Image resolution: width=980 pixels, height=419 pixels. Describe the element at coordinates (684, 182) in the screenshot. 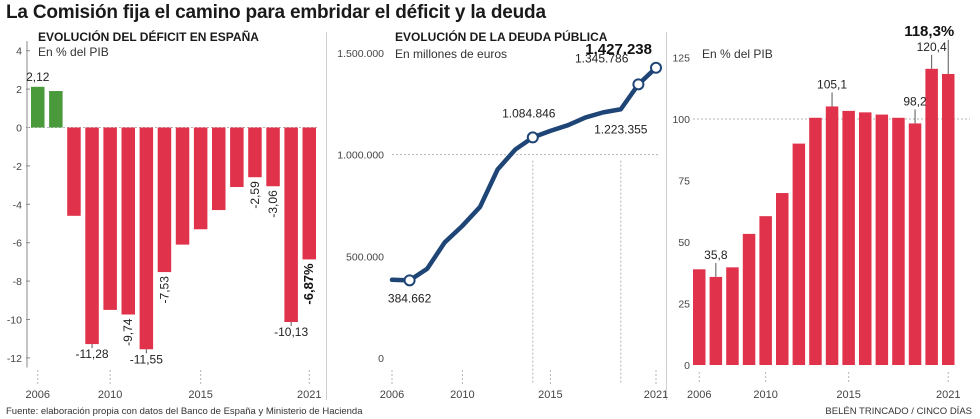

I see `y-tick-label: 75` at that location.